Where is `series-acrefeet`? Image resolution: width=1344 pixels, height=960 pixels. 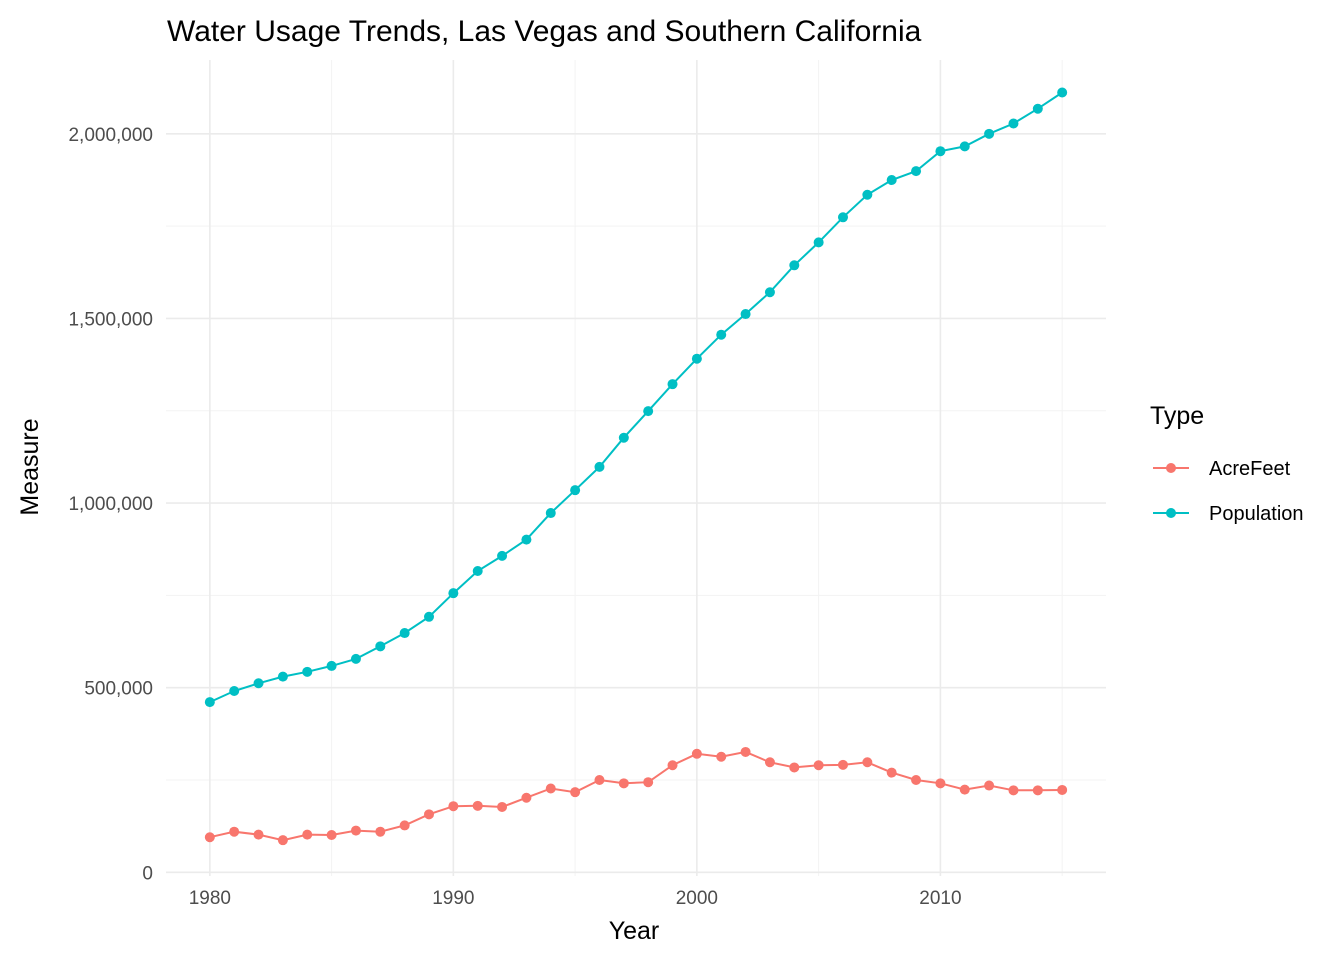
series-acrefeet is located at coordinates (636, 796).